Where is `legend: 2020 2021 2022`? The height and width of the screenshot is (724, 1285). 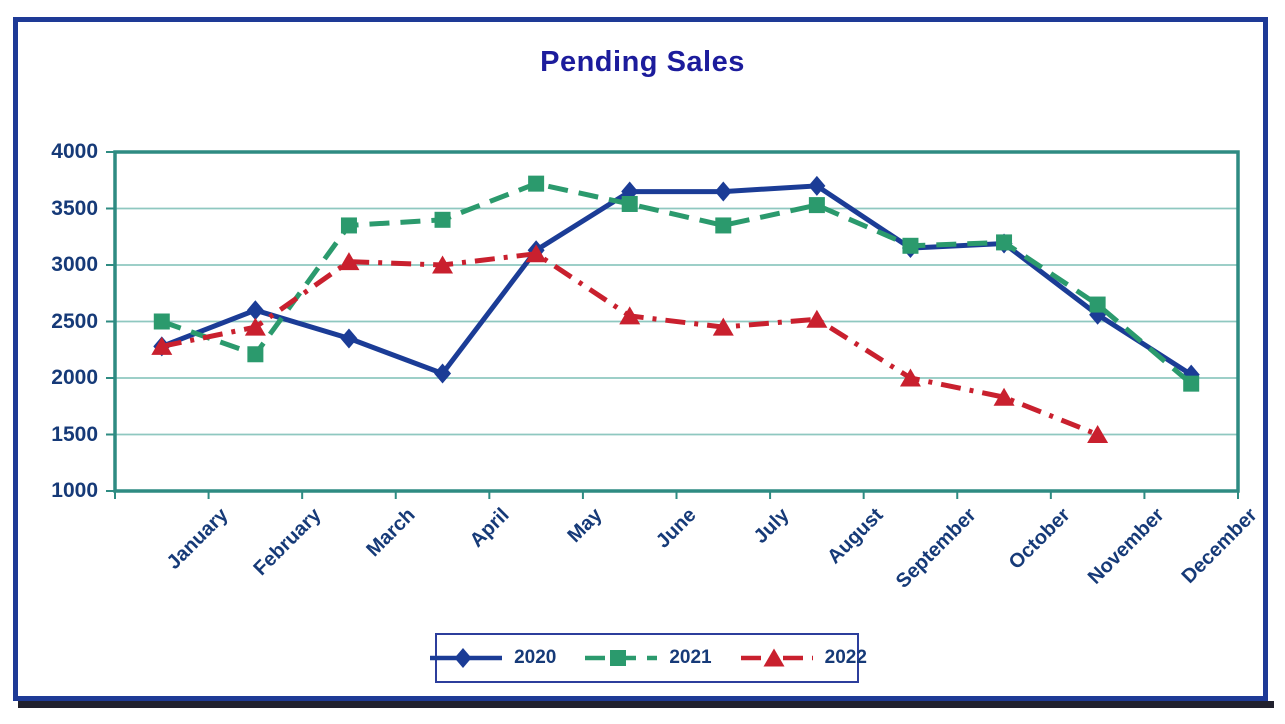 legend: 2020 2021 2022 is located at coordinates (648, 658).